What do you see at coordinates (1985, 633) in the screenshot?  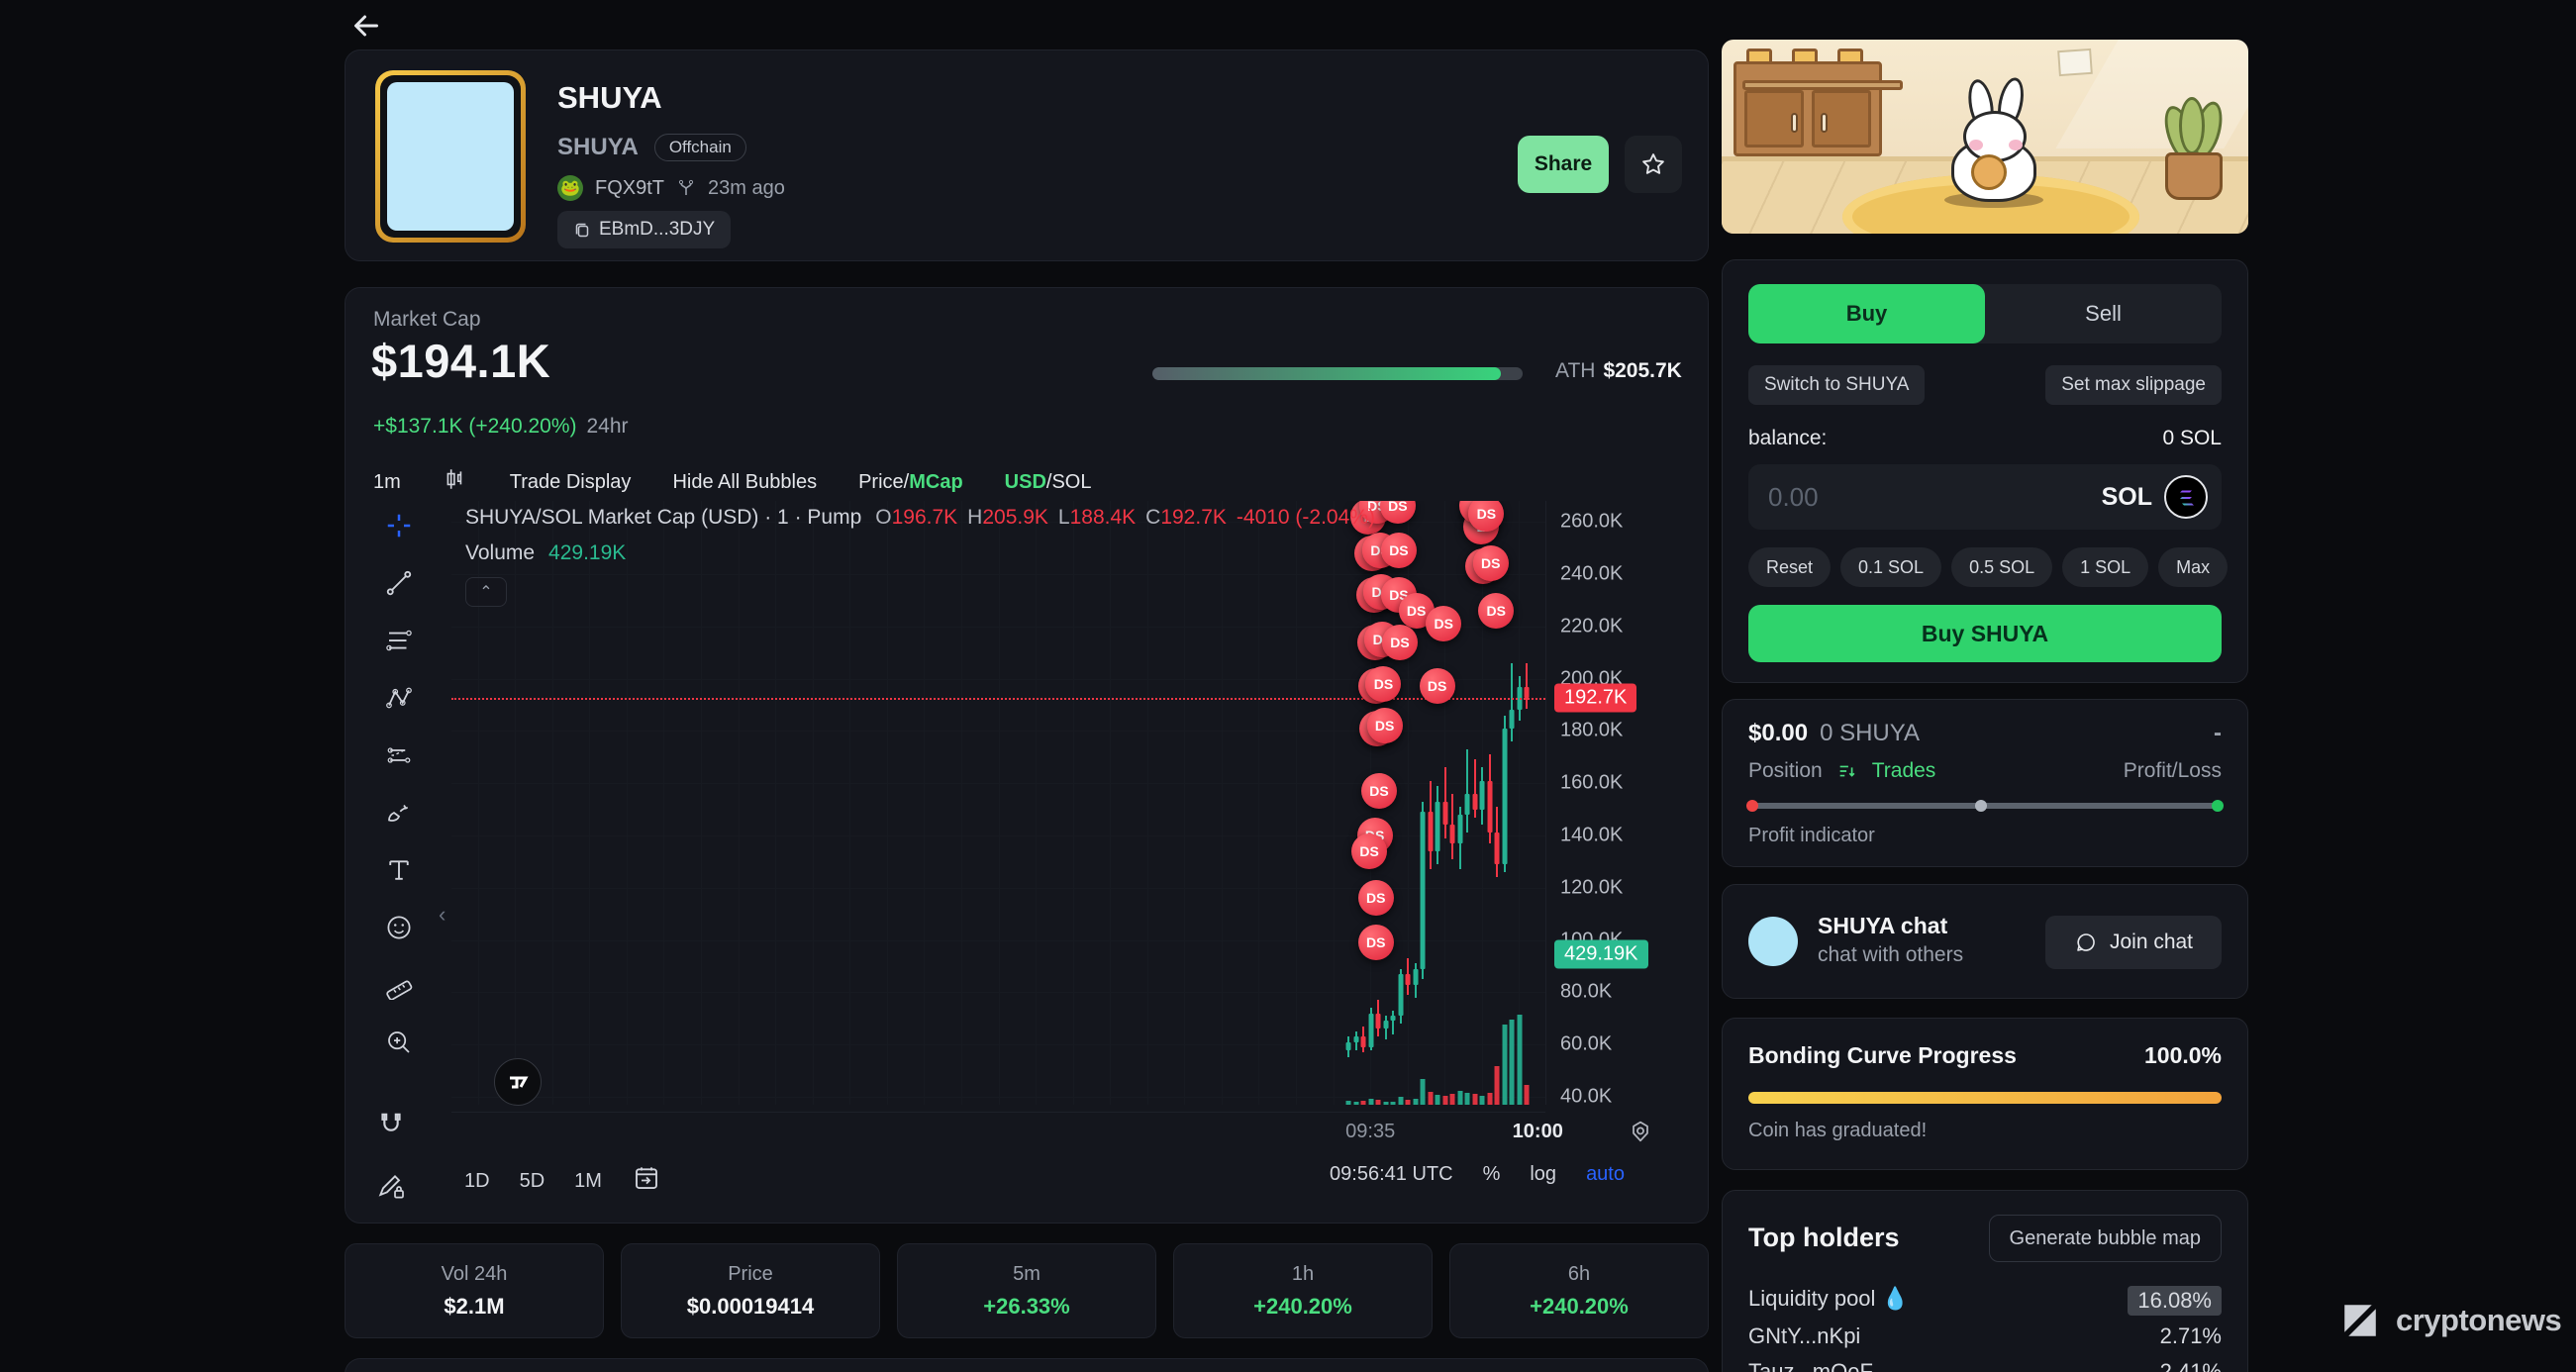 I see `buy-submit-button: Buy SHUYA` at bounding box center [1985, 633].